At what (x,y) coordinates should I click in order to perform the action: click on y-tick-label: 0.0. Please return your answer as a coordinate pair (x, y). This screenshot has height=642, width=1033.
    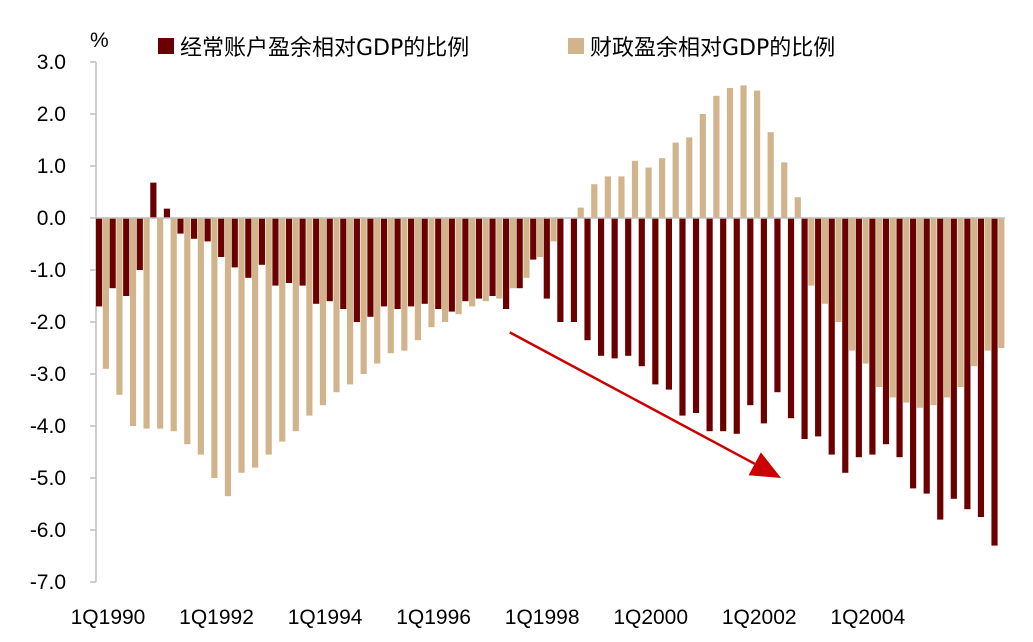
    Looking at the image, I should click on (51, 218).